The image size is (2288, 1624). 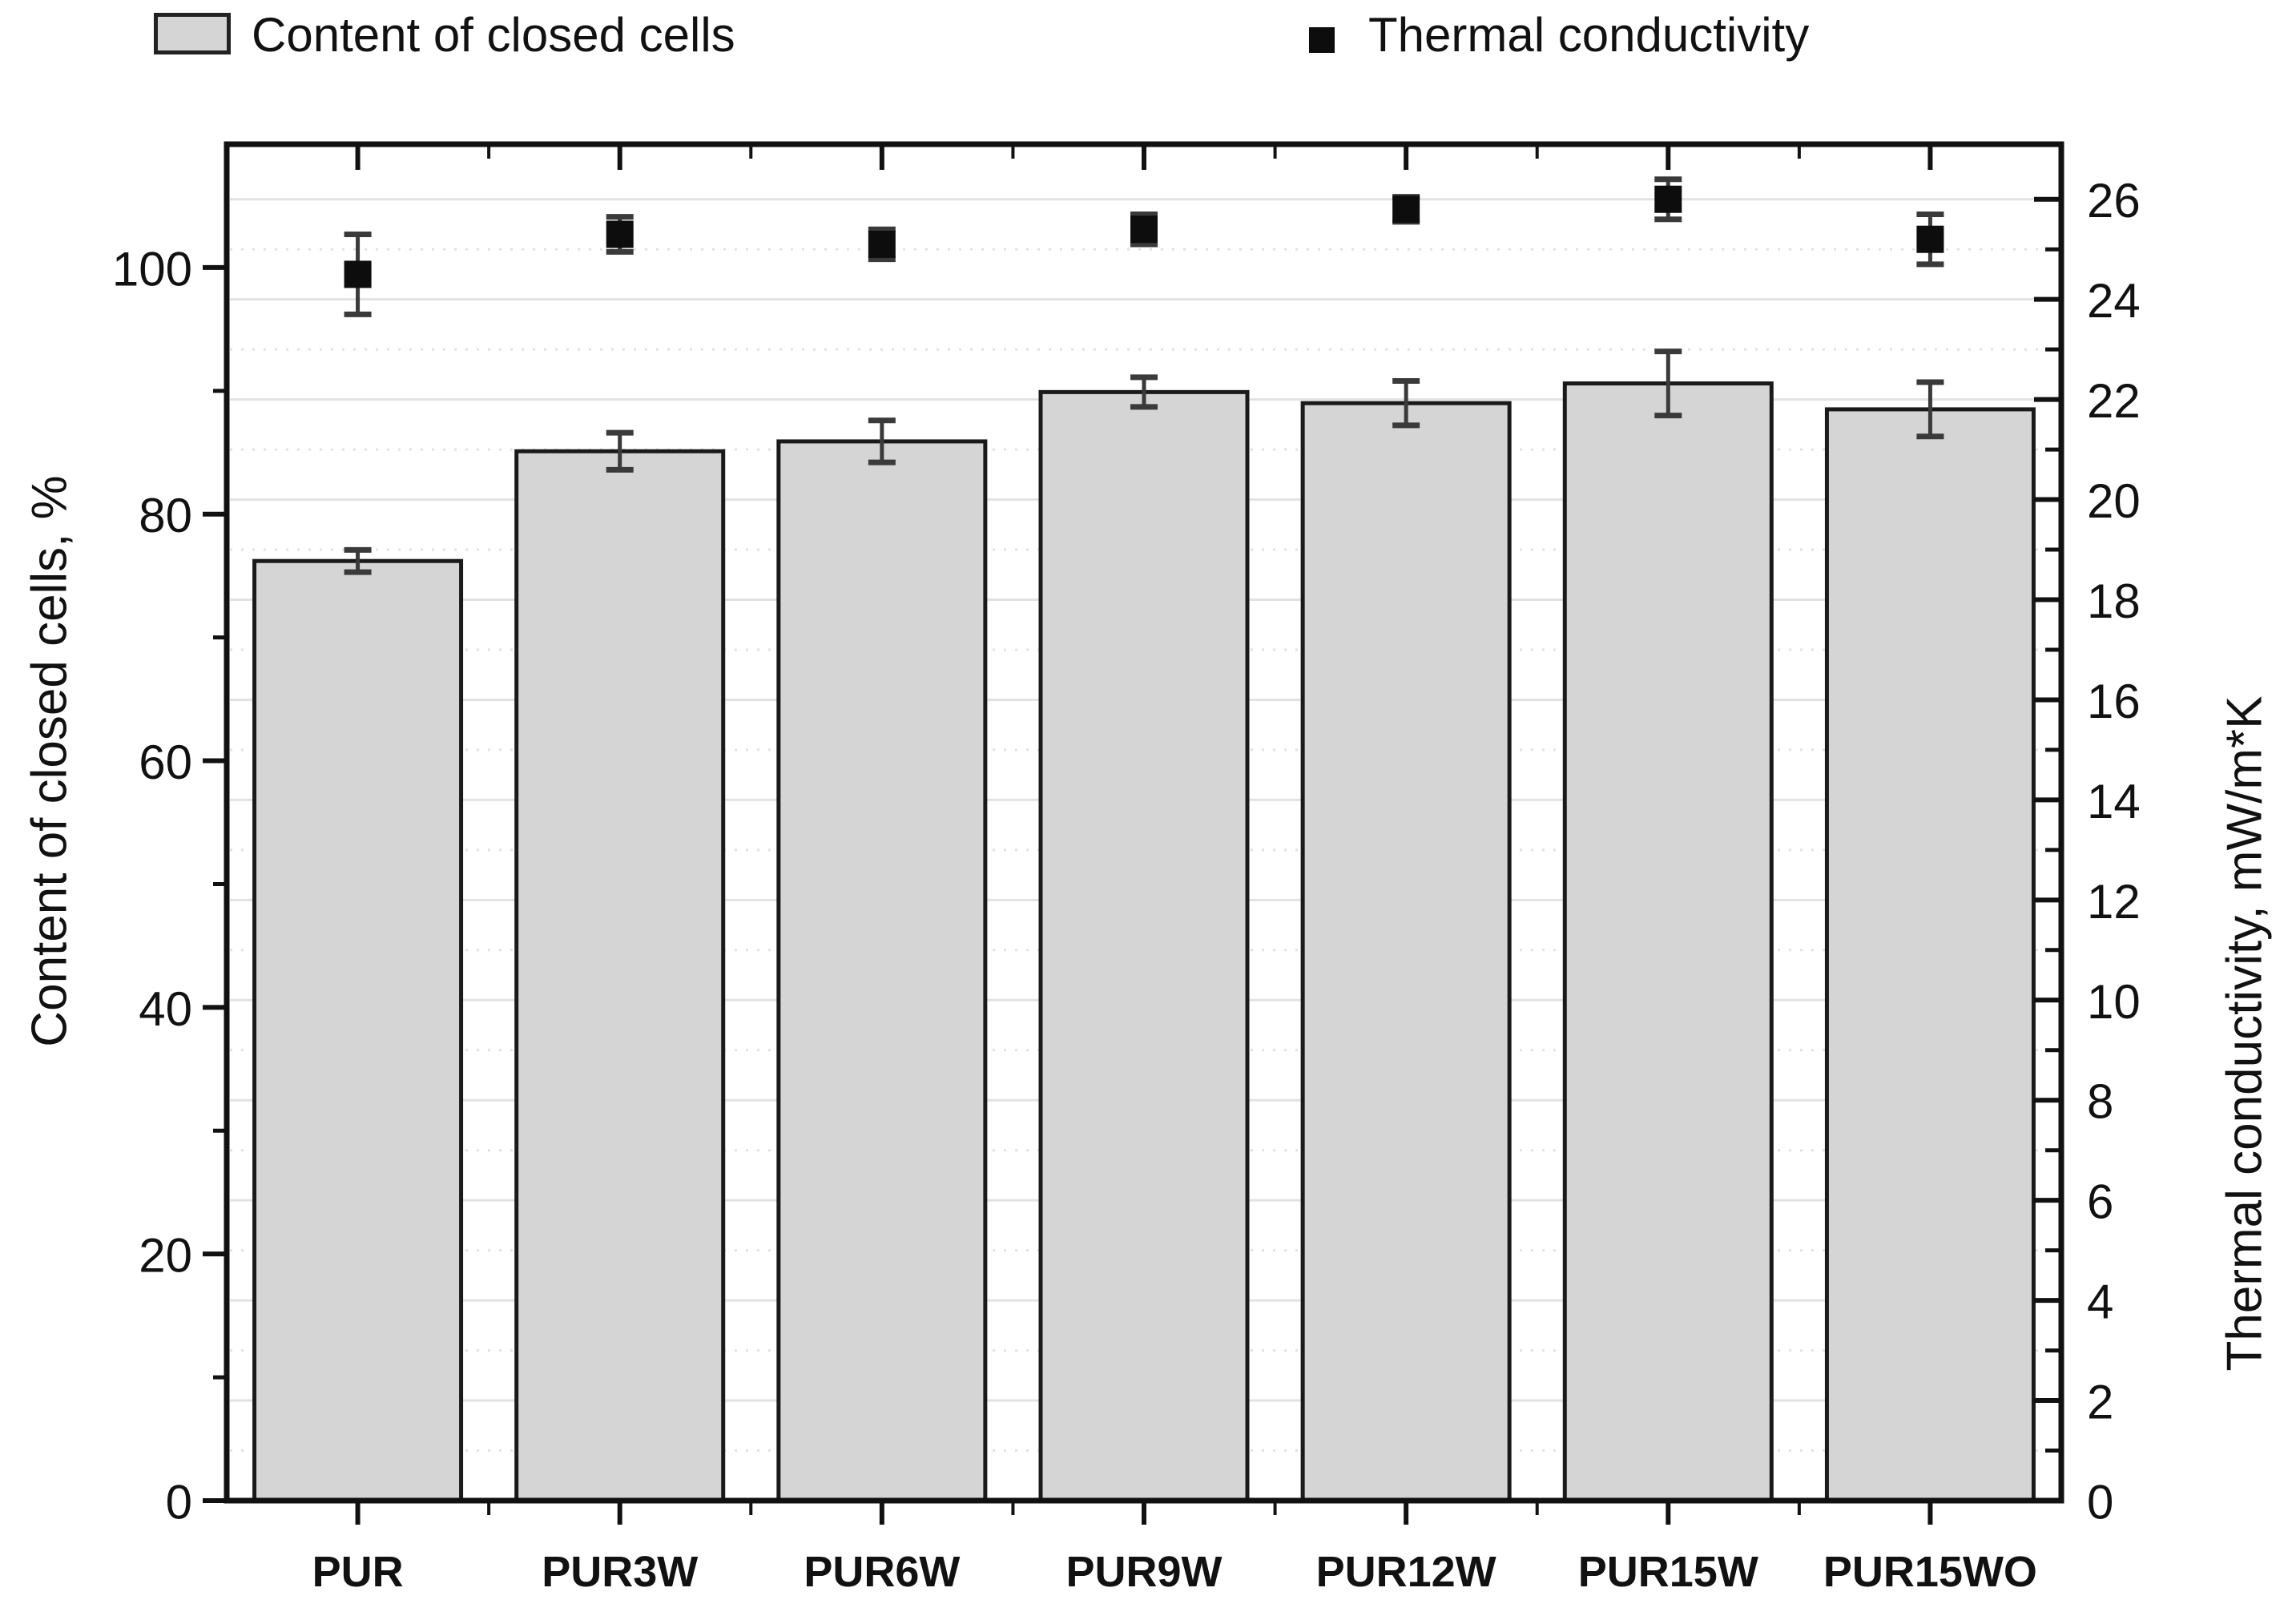 I want to click on left-axis-tick-label-80: 80, so click(x=166, y=515).